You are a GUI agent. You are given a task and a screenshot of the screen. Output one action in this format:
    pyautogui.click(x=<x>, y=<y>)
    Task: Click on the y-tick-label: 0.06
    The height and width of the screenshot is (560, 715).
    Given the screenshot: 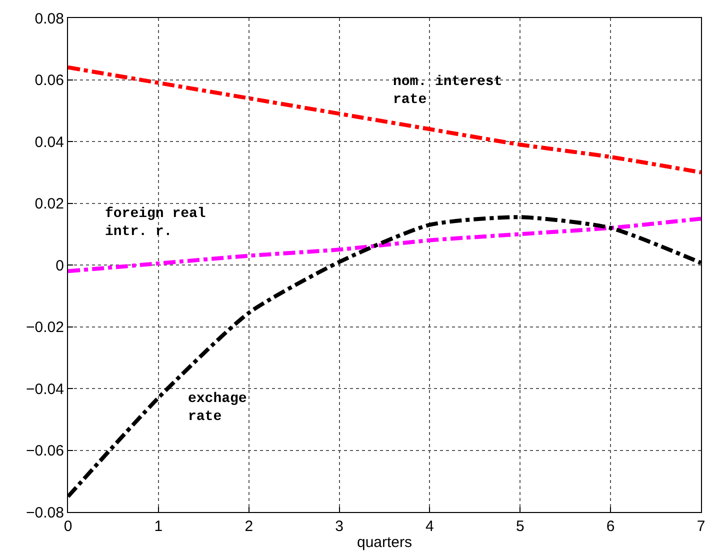 What is the action you would take?
    pyautogui.click(x=49, y=80)
    